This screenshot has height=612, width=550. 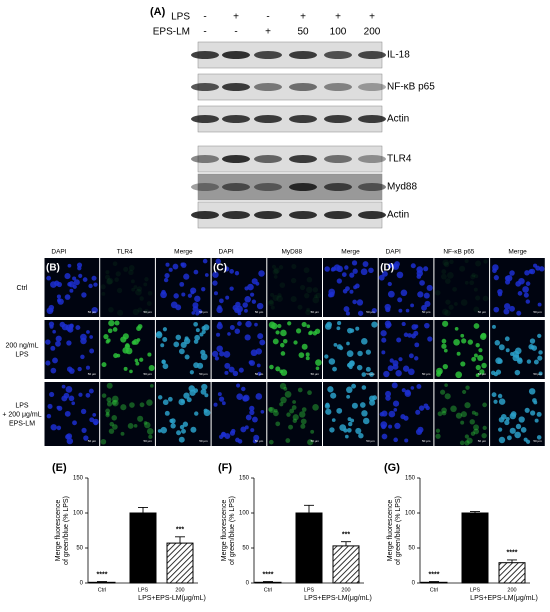 What do you see at coordinates (392, 468) in the screenshot?
I see `panel-label: (G)` at bounding box center [392, 468].